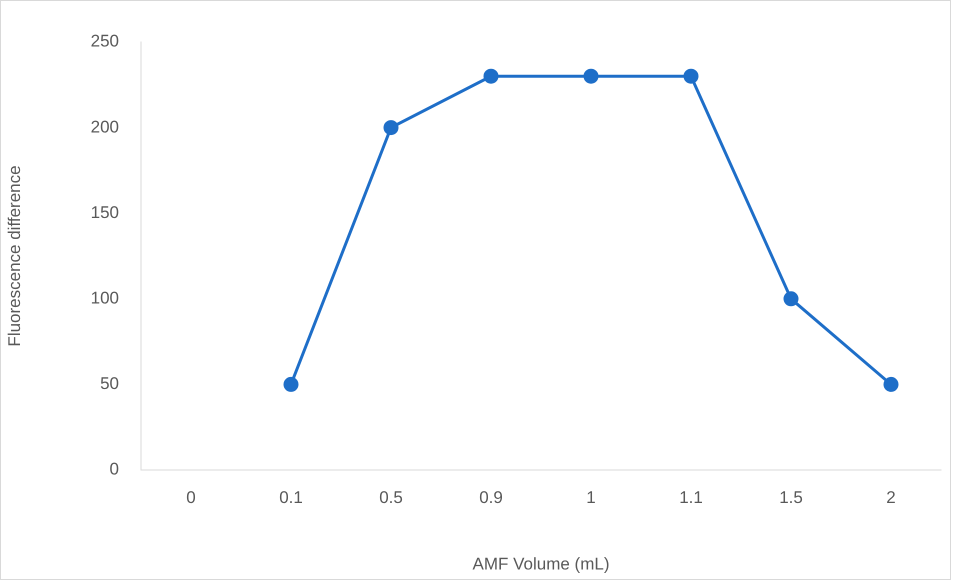 The width and height of the screenshot is (959, 585). Describe the element at coordinates (109, 384) in the screenshot. I see `y-tick-label: 50` at that location.